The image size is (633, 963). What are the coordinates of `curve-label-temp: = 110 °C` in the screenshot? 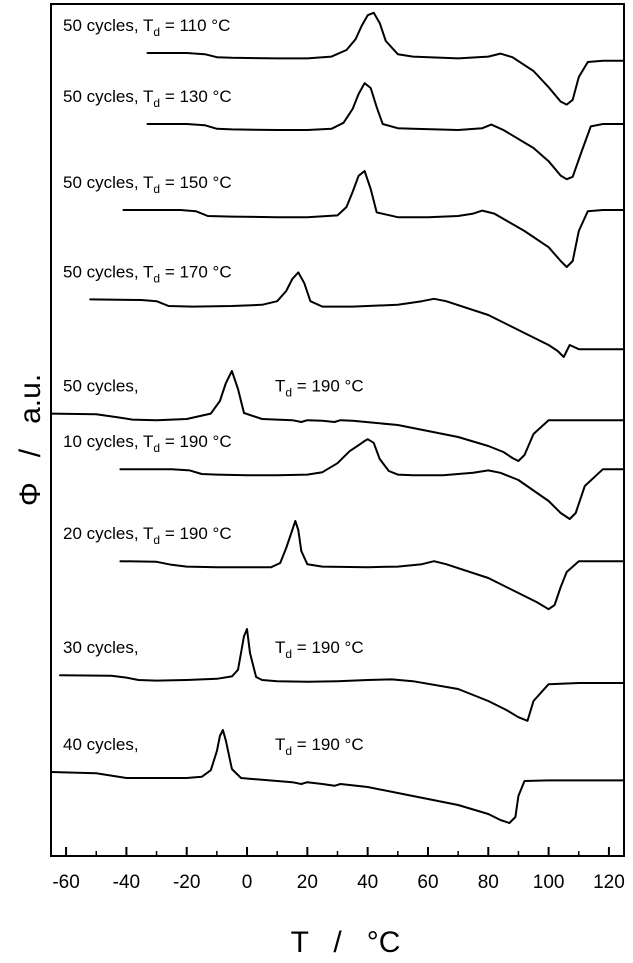 It's located at (195, 25).